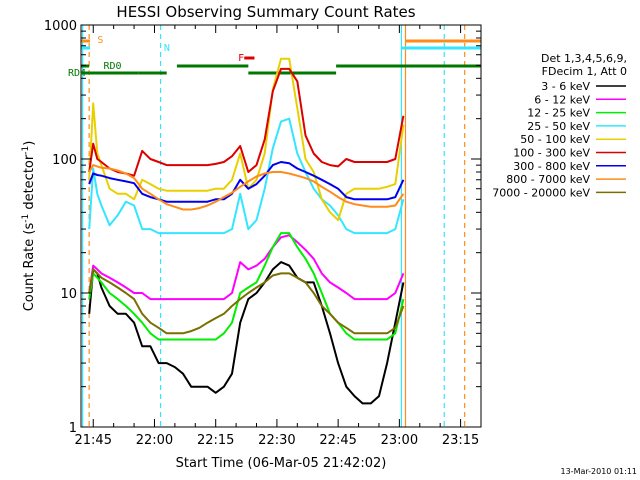 This screenshot has width=640, height=480. What do you see at coordinates (154, 440) in the screenshot?
I see `x-tick-label: 22:00` at bounding box center [154, 440].